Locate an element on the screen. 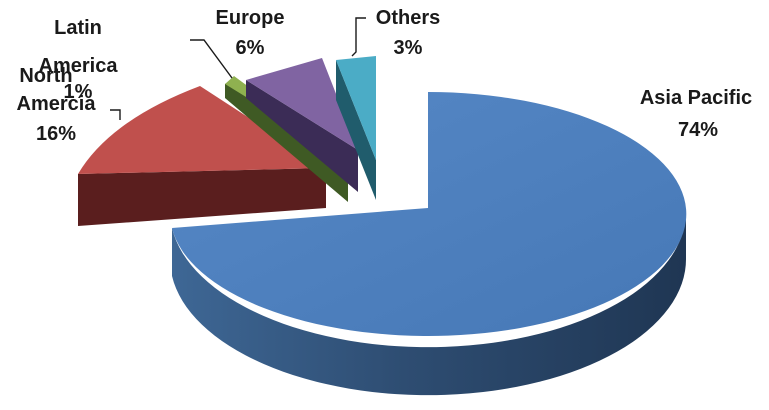 The width and height of the screenshot is (769, 410). leader-line-others is located at coordinates (358, 37).